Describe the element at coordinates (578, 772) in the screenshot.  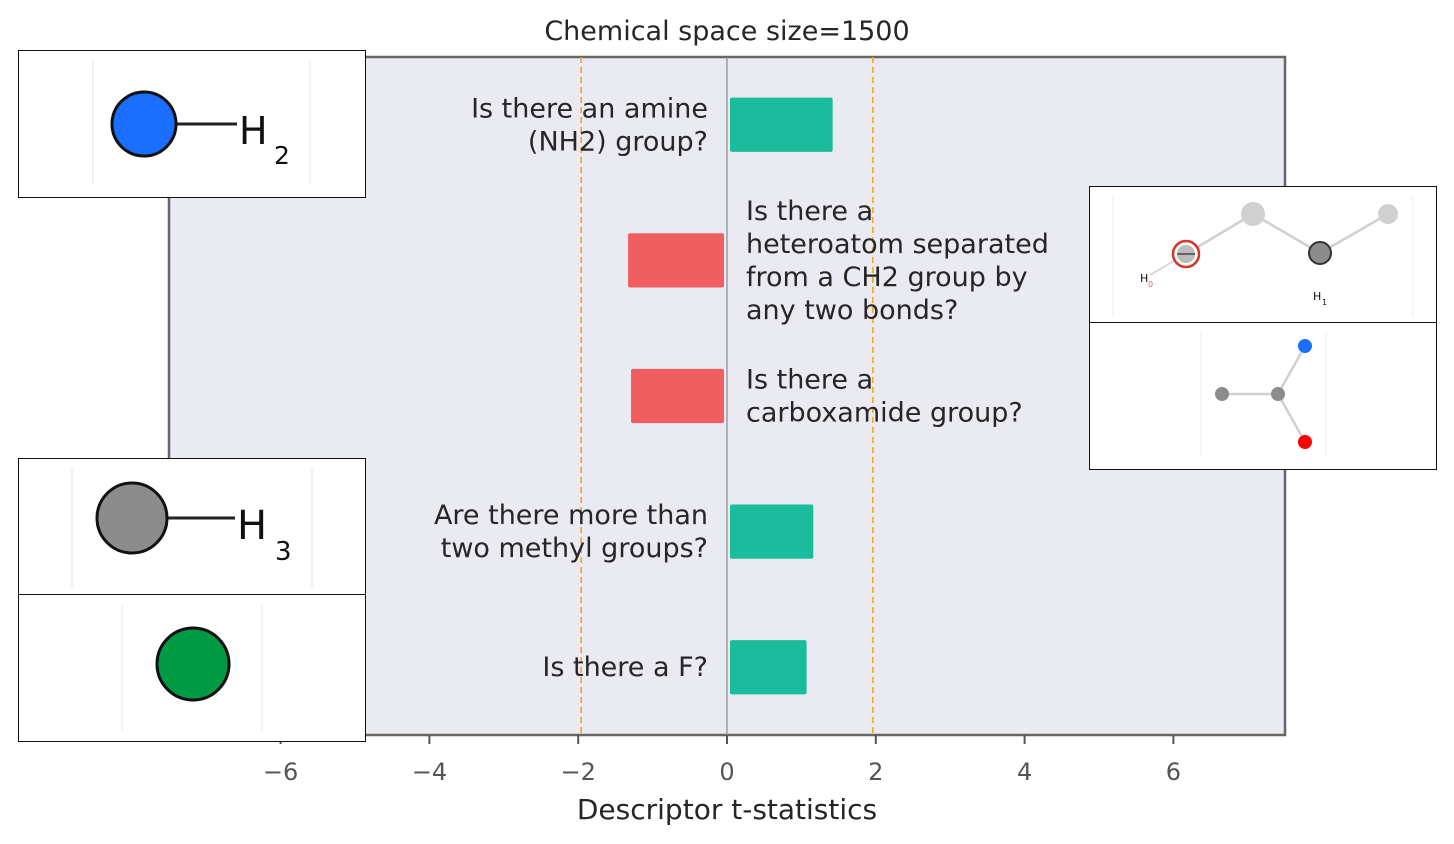
I see `x-tick-label: −2` at that location.